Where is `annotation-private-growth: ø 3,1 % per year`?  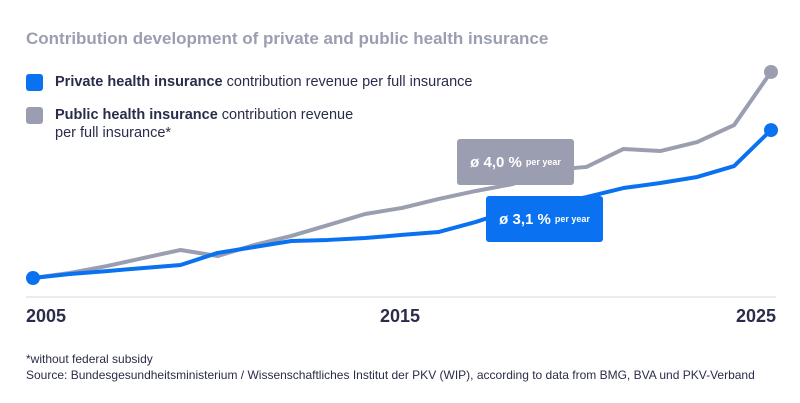 annotation-private-growth: ø 3,1 % per year is located at coordinates (544, 219).